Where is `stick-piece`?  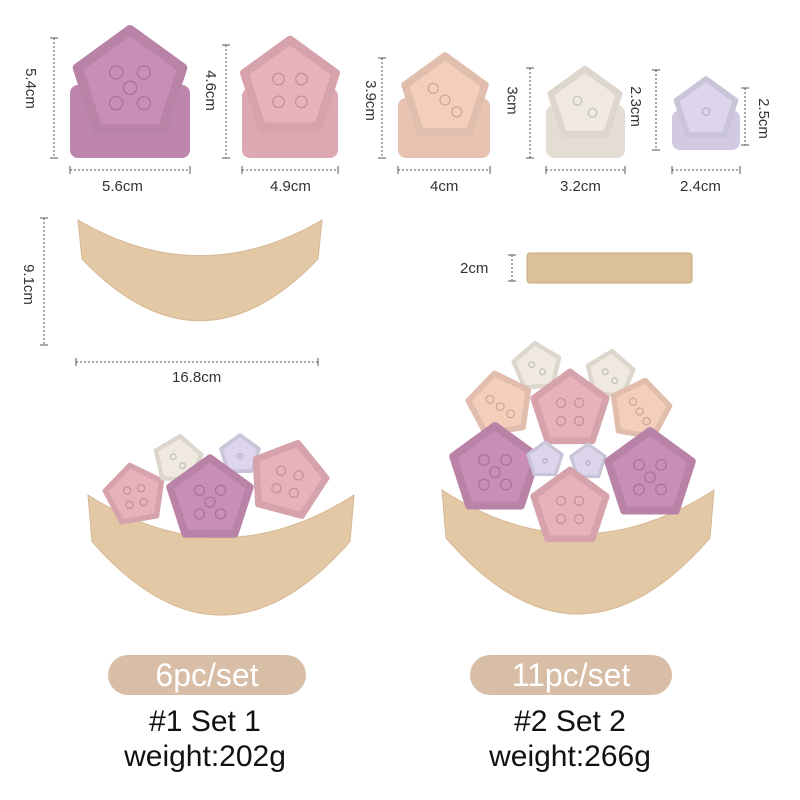 stick-piece is located at coordinates (609, 268).